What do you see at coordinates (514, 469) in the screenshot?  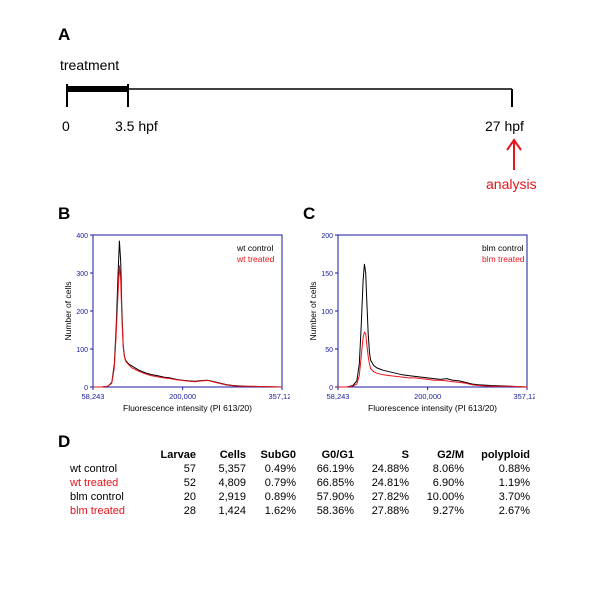 I see `table-cell: 0.88%` at bounding box center [514, 469].